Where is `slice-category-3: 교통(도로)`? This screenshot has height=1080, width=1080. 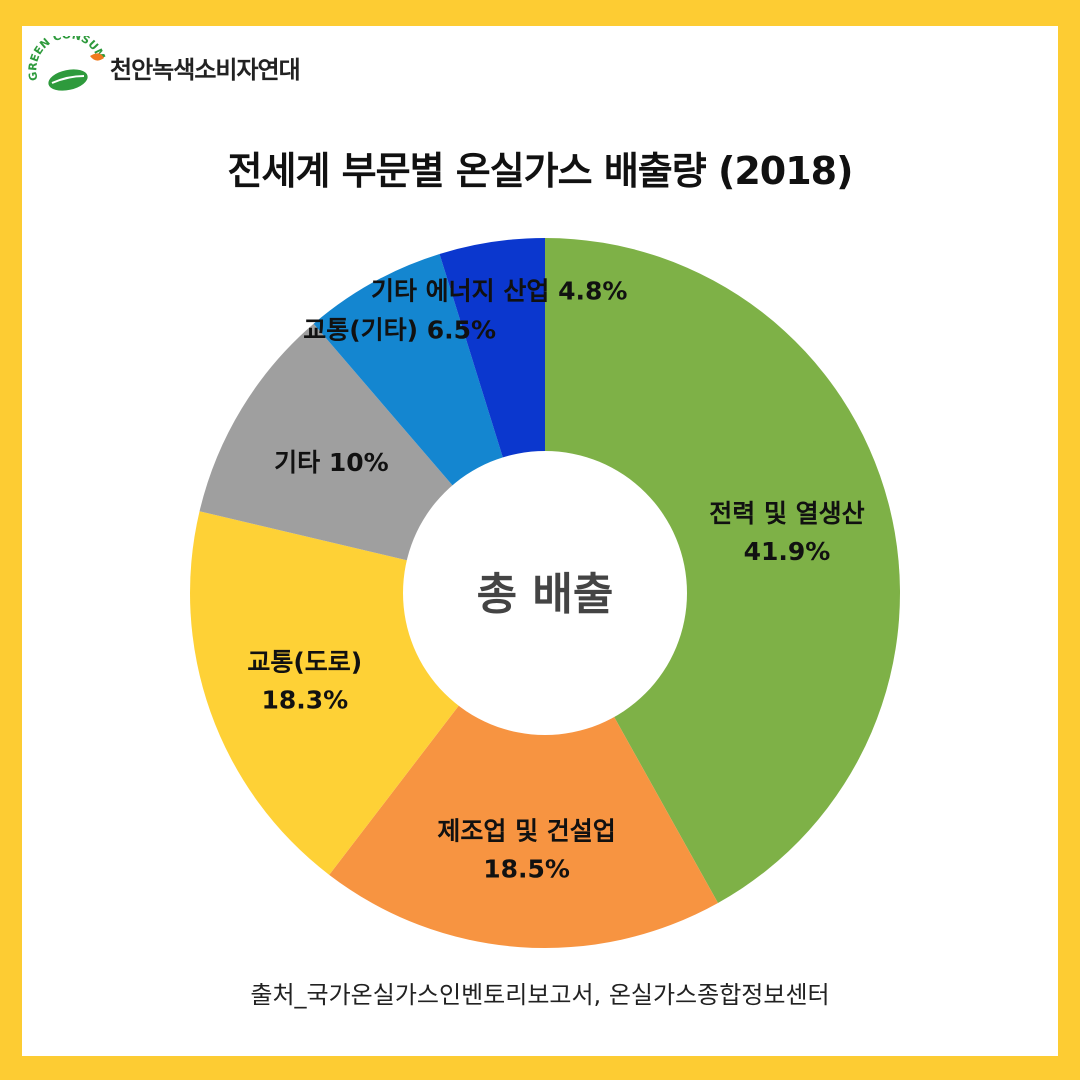 slice-category-3: 교통(도로) is located at coordinates (304, 662).